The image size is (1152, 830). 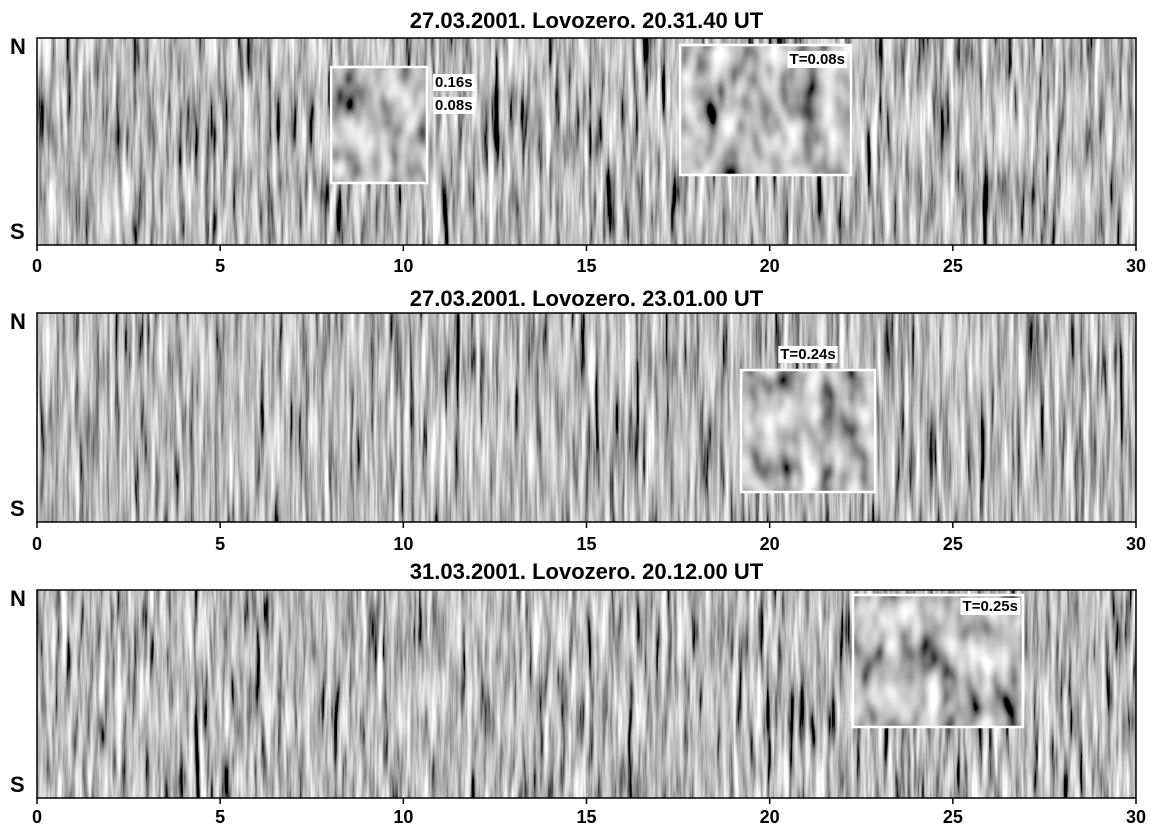 I want to click on inset-label: T=0.24s, so click(x=807, y=354).